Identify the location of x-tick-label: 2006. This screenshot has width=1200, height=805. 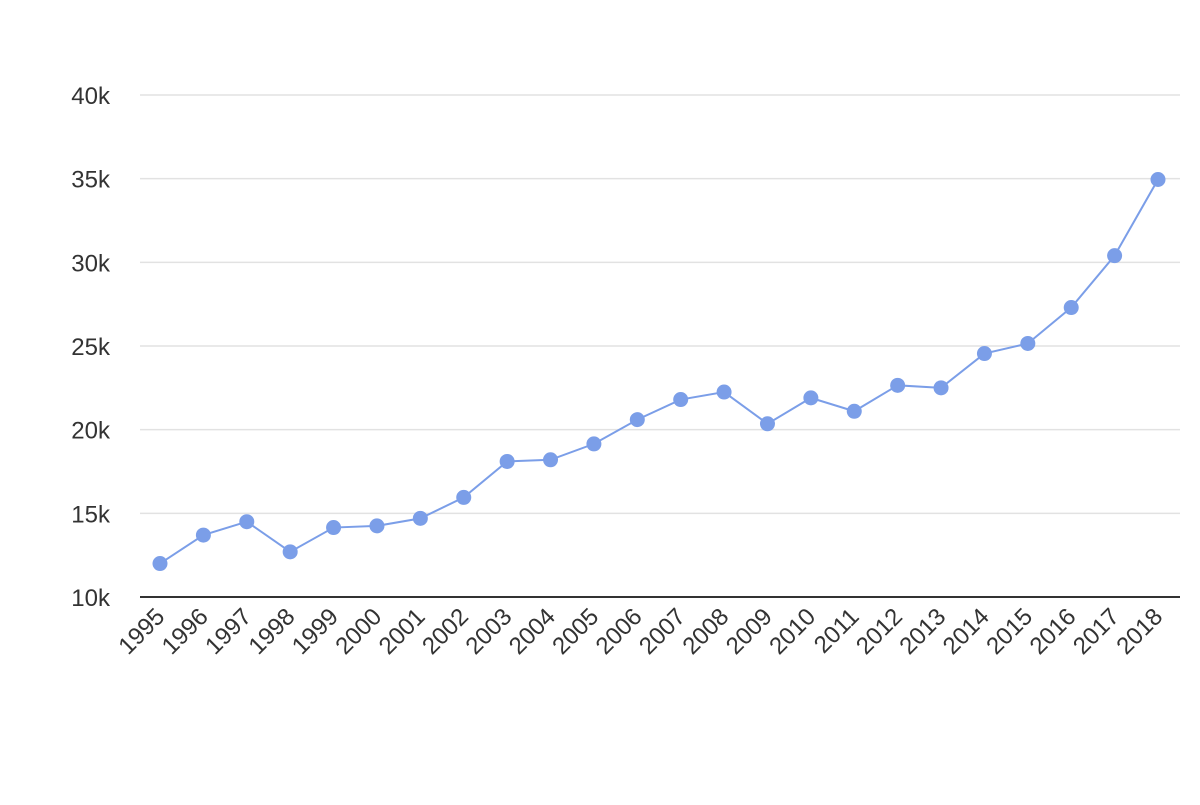
(619, 631).